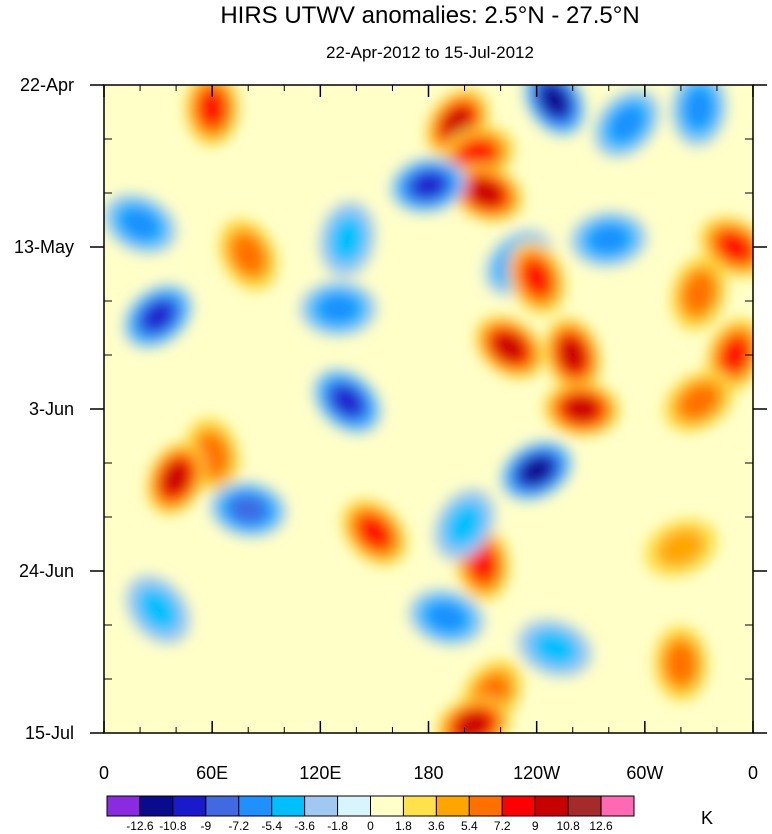  What do you see at coordinates (502, 826) in the screenshot?
I see `colorbar-label: 7.2` at bounding box center [502, 826].